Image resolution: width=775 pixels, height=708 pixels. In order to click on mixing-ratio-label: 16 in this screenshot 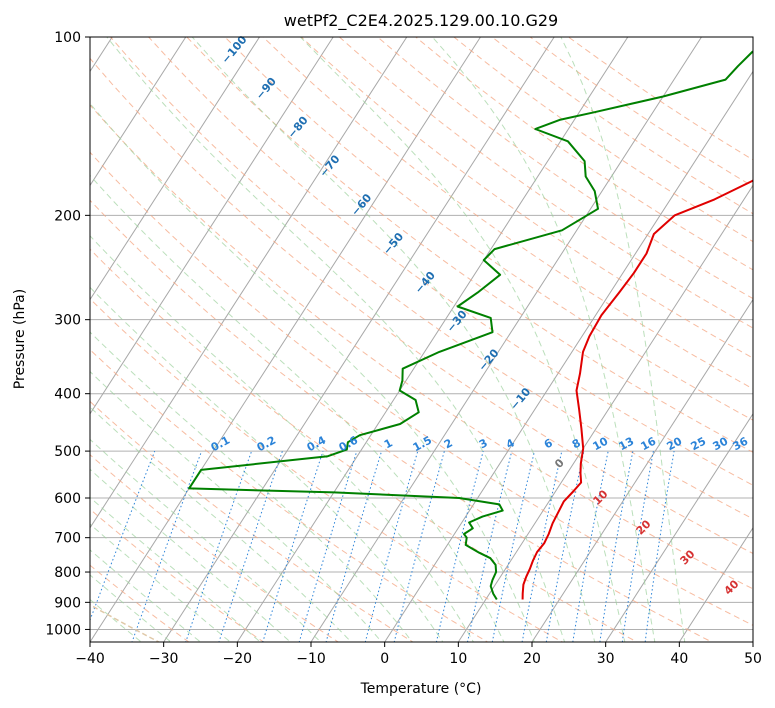, I will do `click(649, 443)`.